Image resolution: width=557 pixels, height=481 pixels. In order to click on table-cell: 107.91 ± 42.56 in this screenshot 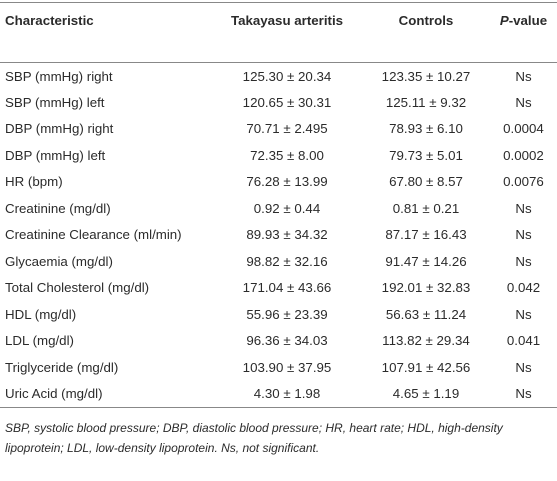, I will do `click(426, 367)`.